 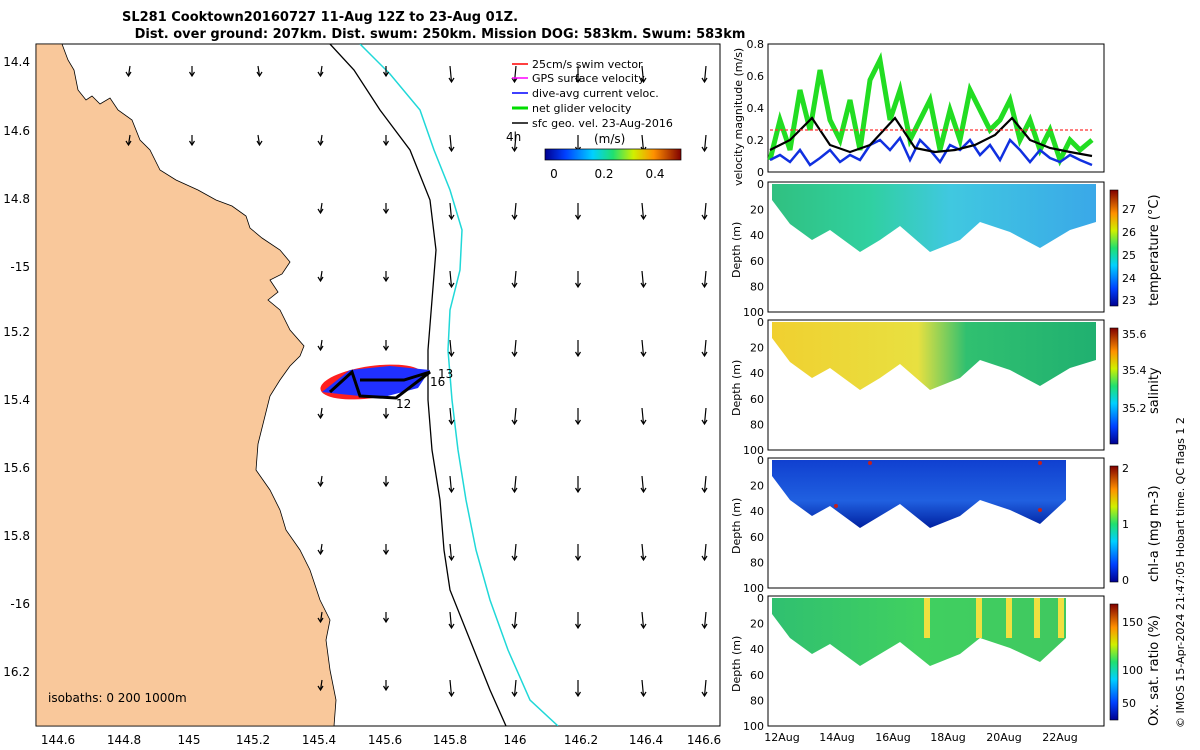 I want to click on x-tick: 18Aug, so click(x=947, y=737).